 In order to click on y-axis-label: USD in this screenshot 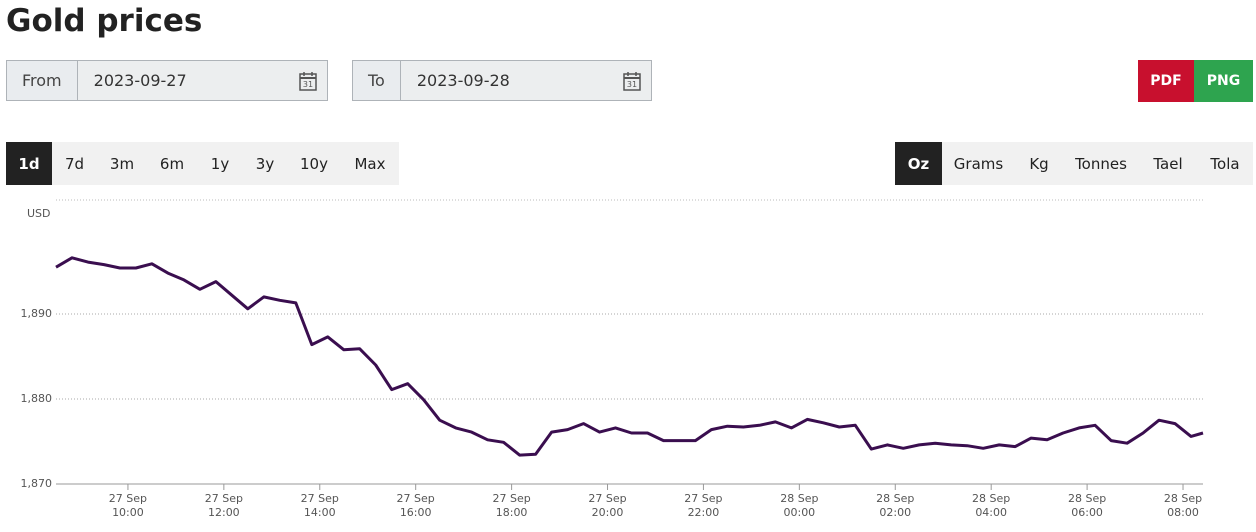, I will do `click(39, 213)`.